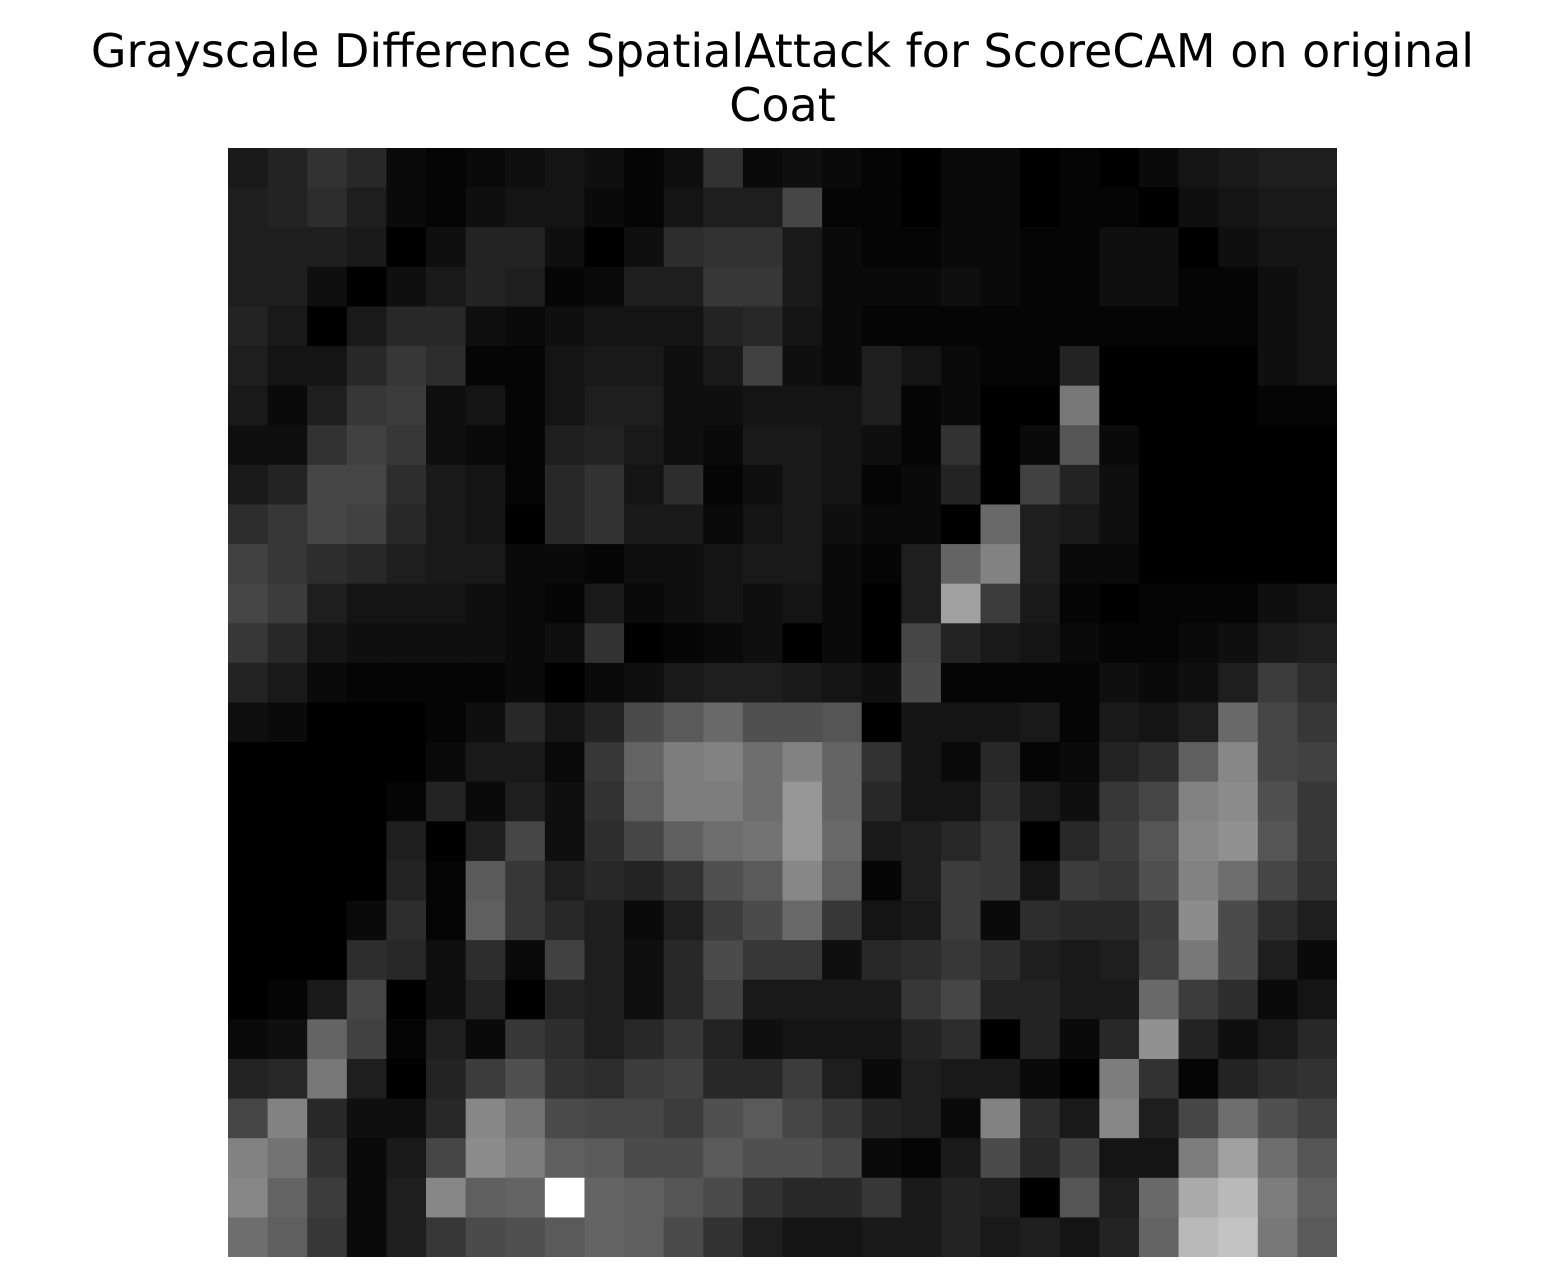 The image size is (1565, 1287). Describe the element at coordinates (961, 366) in the screenshot. I see `heatmap-cell-r5-c18` at that location.